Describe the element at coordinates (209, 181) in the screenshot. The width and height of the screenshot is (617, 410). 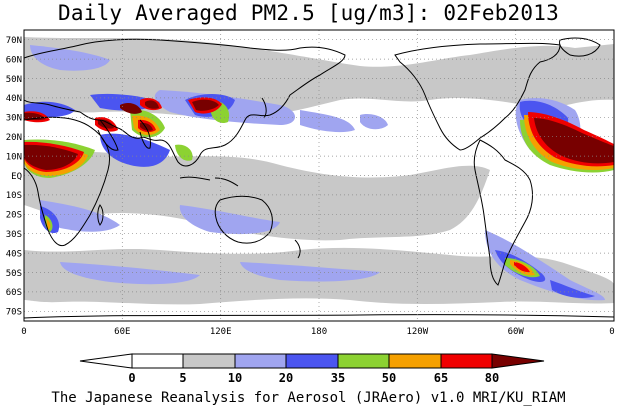
I see `indonesia-coastline` at that location.